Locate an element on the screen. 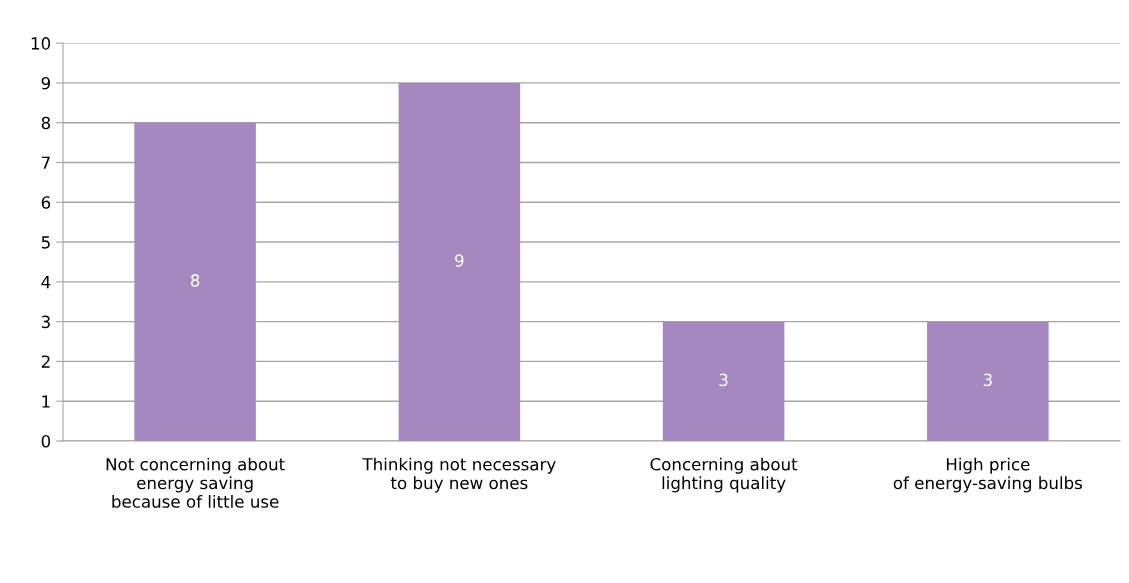  data-label: 8 is located at coordinates (195, 280).